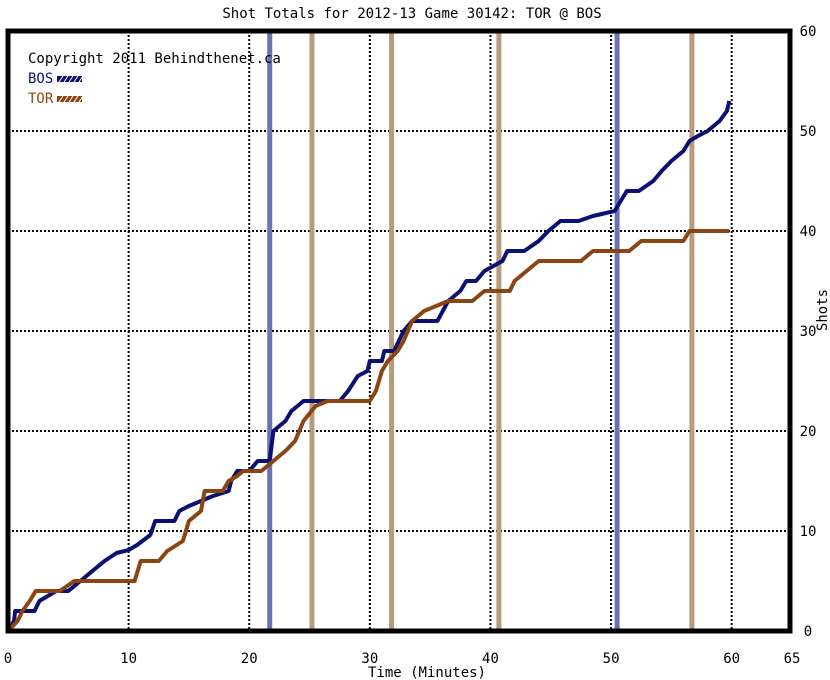 This screenshot has width=830, height=680. What do you see at coordinates (731, 659) in the screenshot?
I see `x-tick-label: 60` at bounding box center [731, 659].